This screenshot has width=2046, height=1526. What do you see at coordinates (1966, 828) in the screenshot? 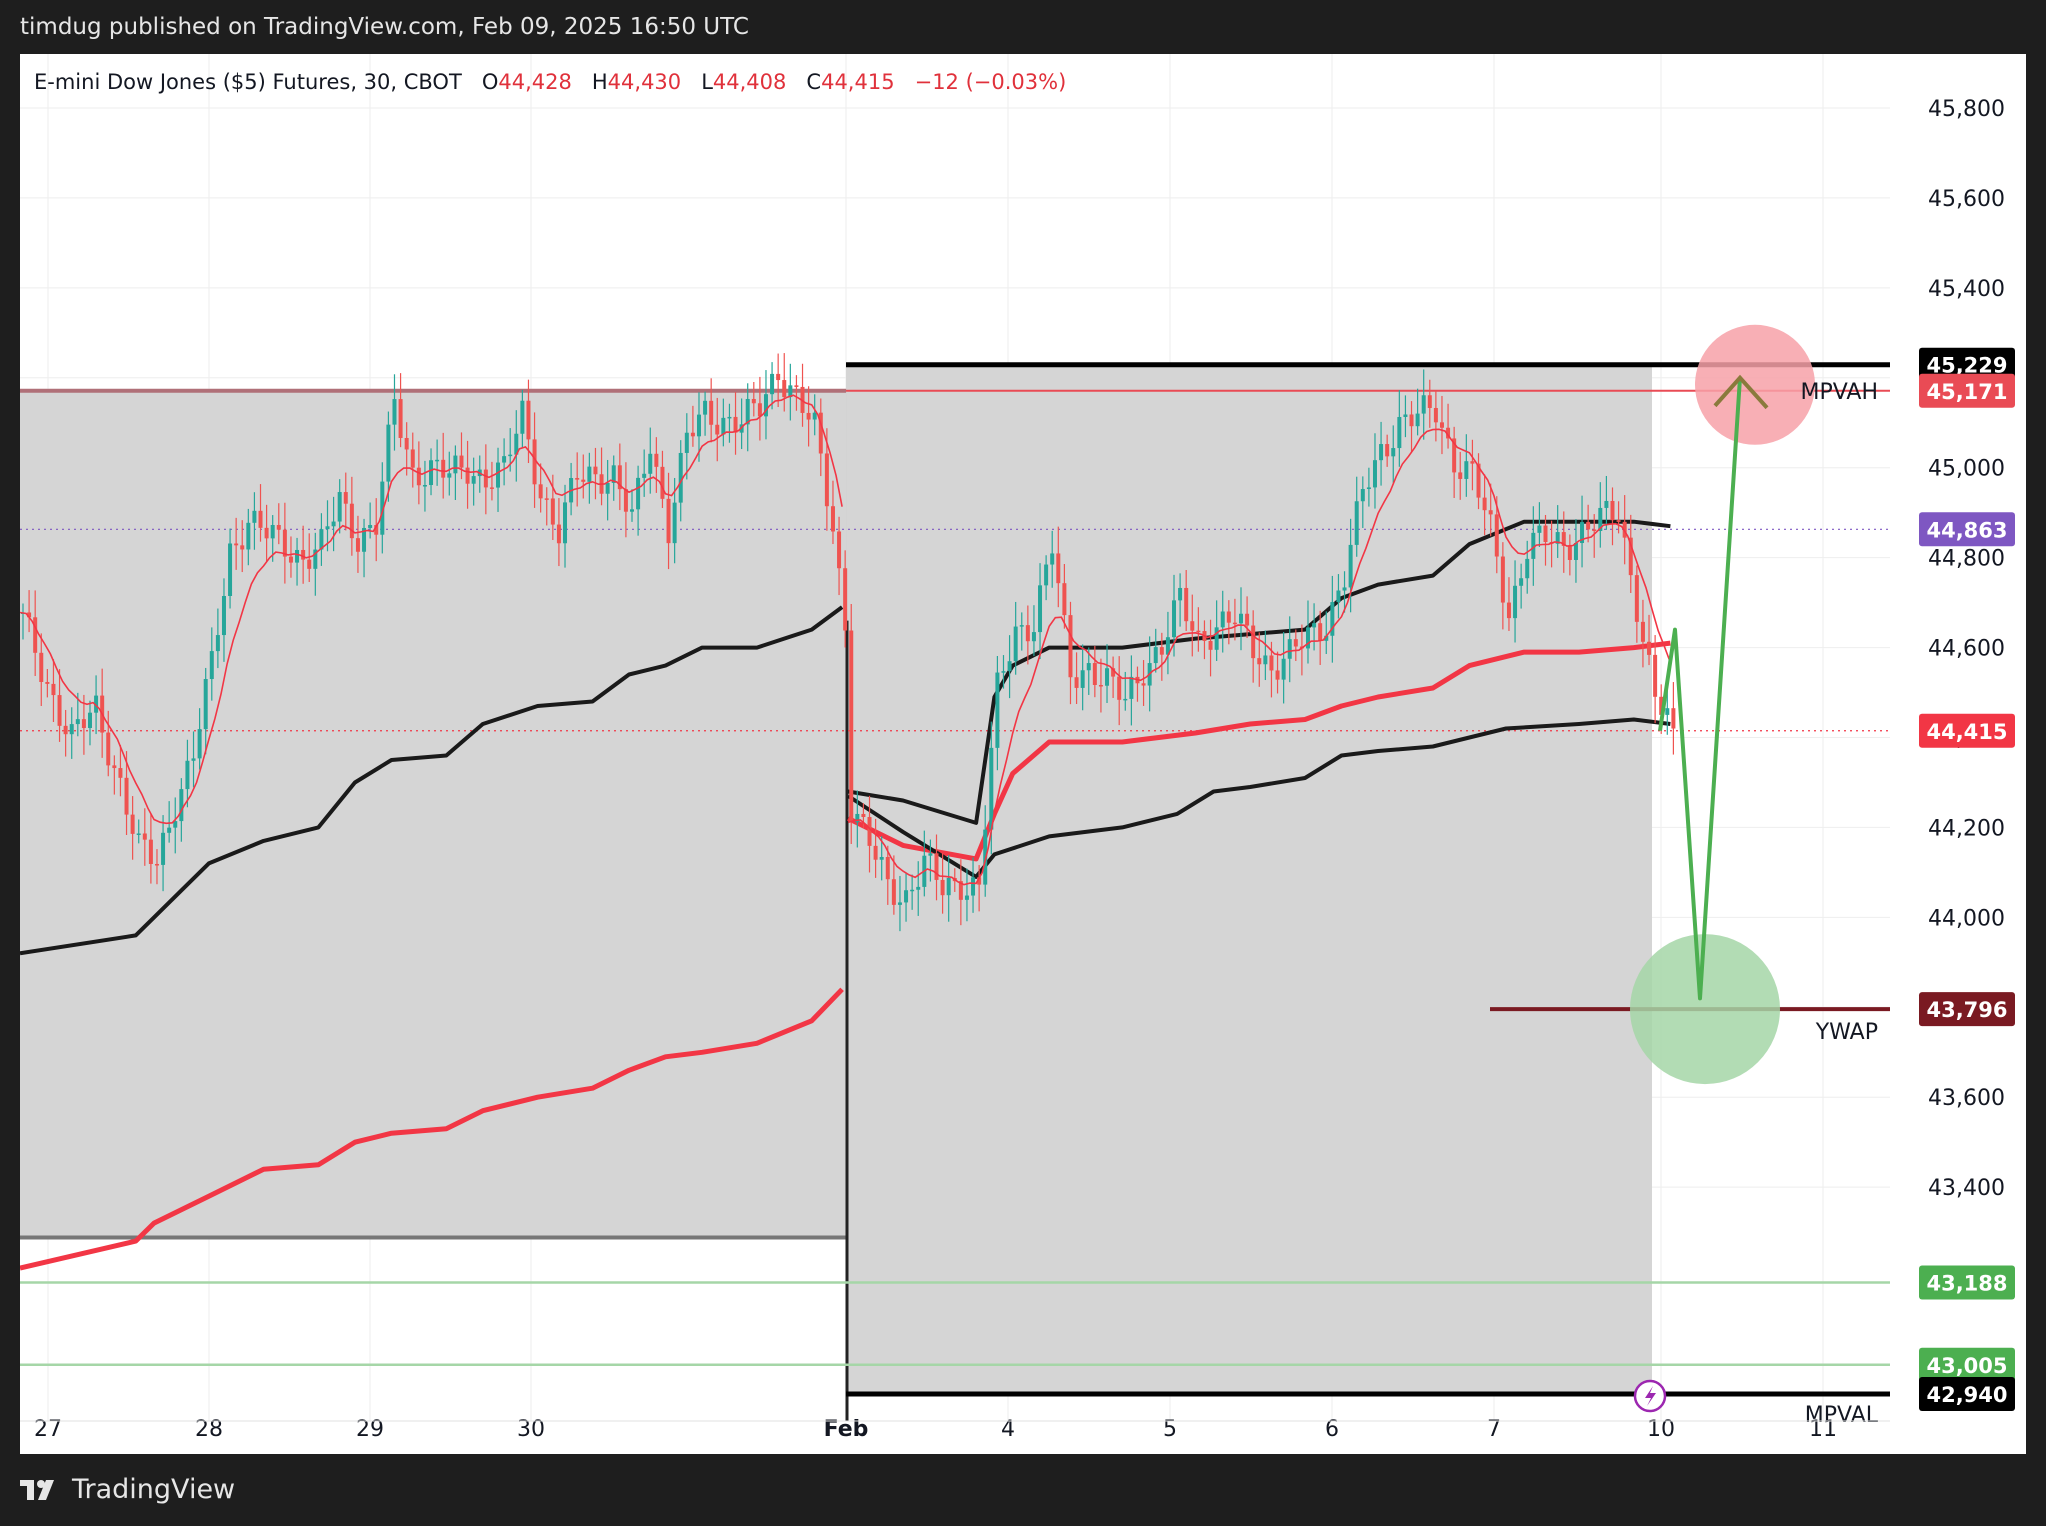
I see `y-tick-label: 44,200` at bounding box center [1966, 828].